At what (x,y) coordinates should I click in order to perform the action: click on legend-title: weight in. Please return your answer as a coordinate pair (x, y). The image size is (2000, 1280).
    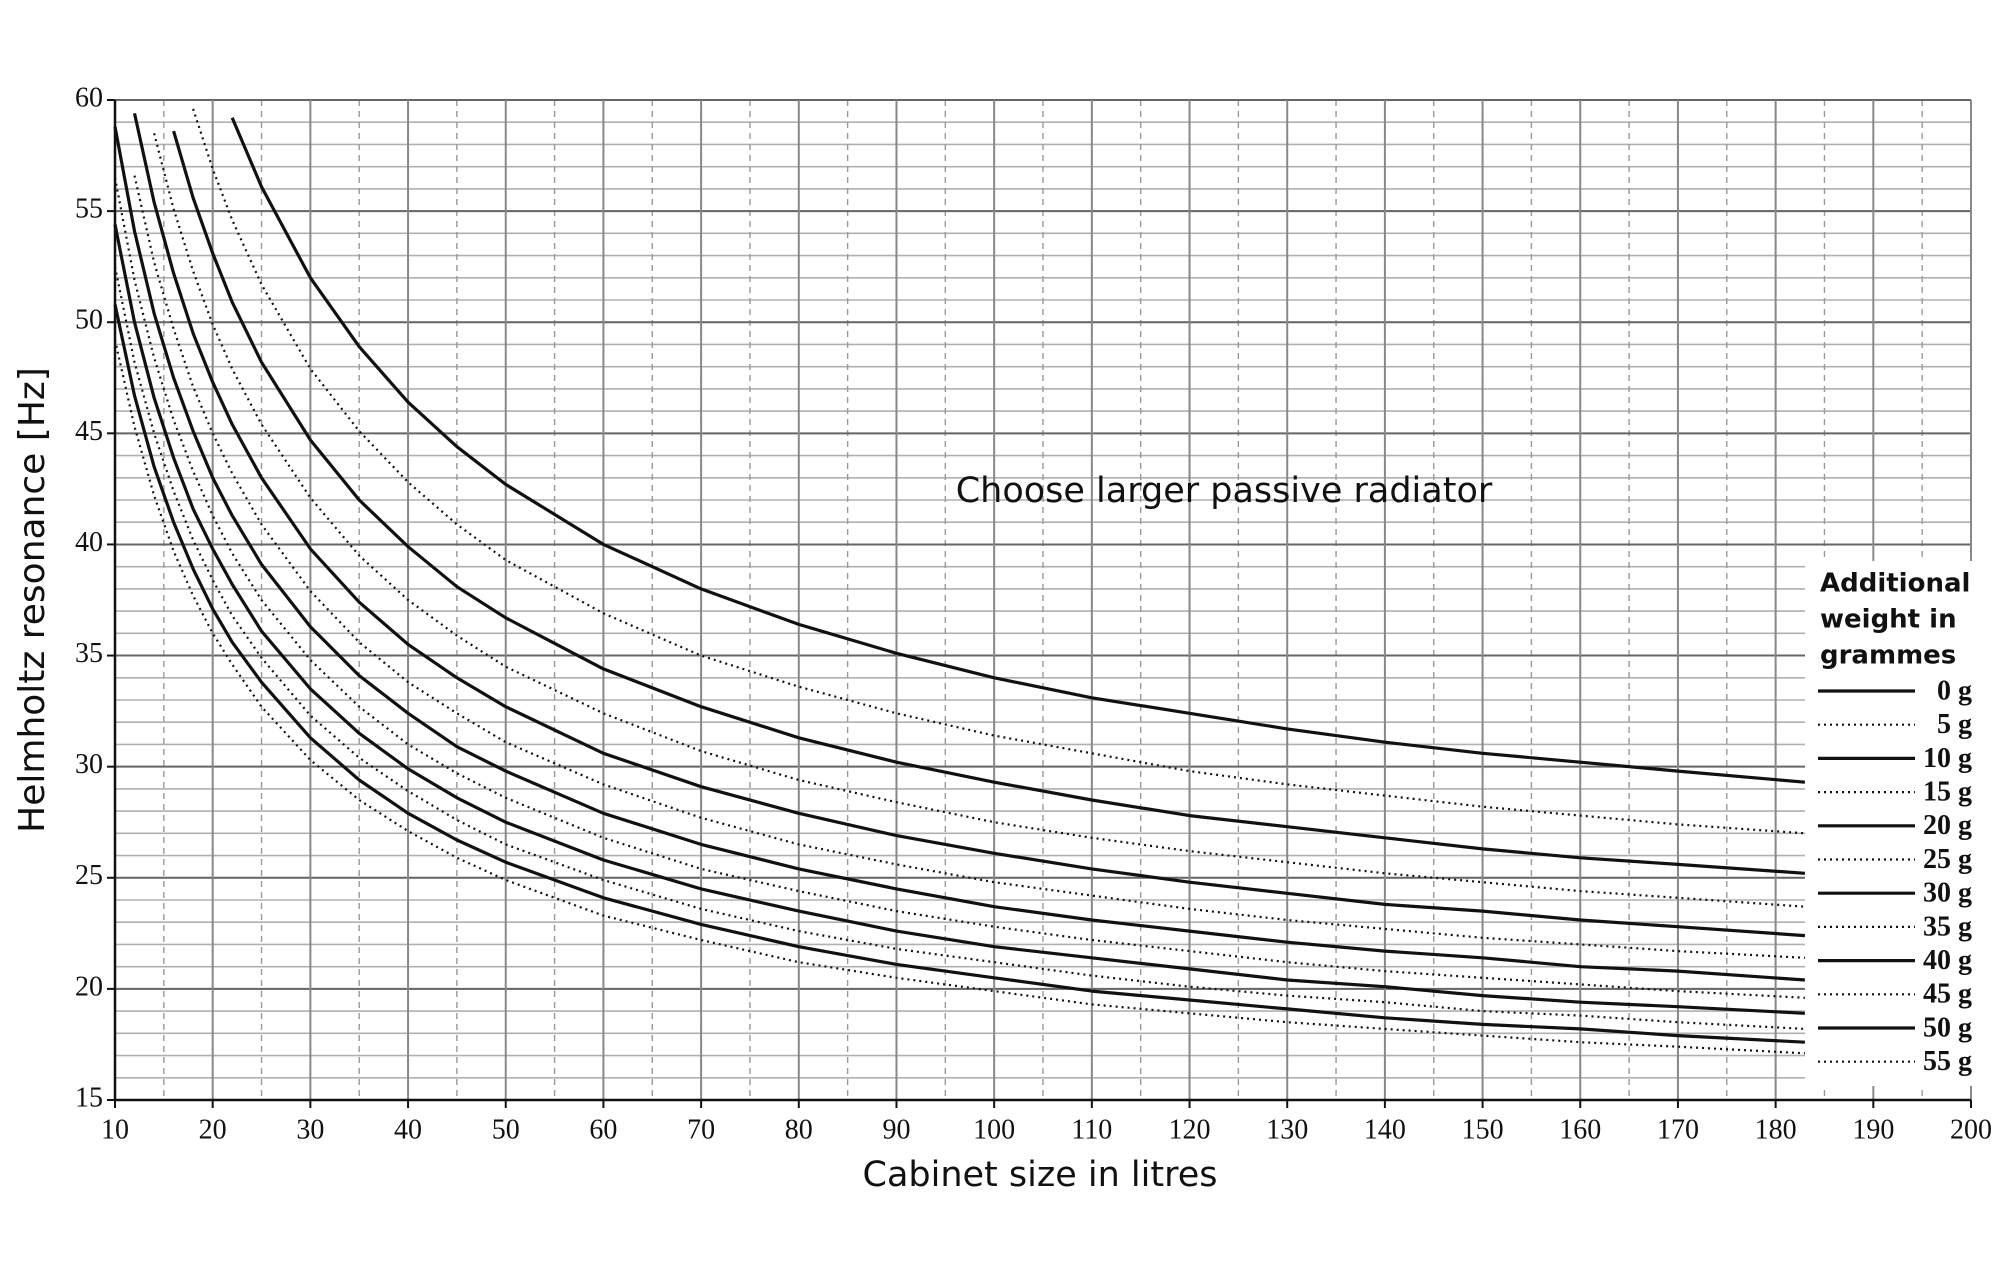
    Looking at the image, I should click on (1888, 620).